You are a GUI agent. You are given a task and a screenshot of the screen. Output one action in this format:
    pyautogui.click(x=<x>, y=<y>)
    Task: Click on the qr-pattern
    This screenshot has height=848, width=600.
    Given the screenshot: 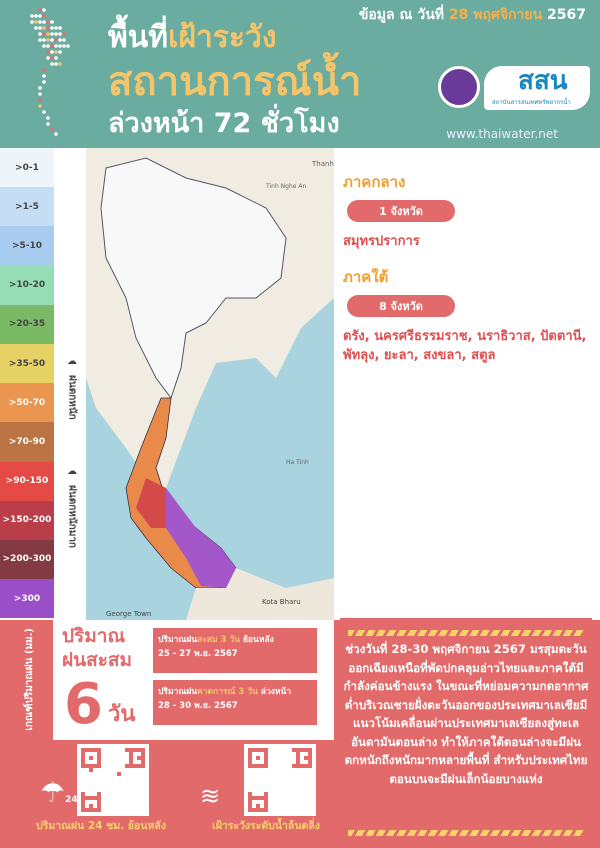 What is the action you would take?
    pyautogui.click(x=113, y=780)
    